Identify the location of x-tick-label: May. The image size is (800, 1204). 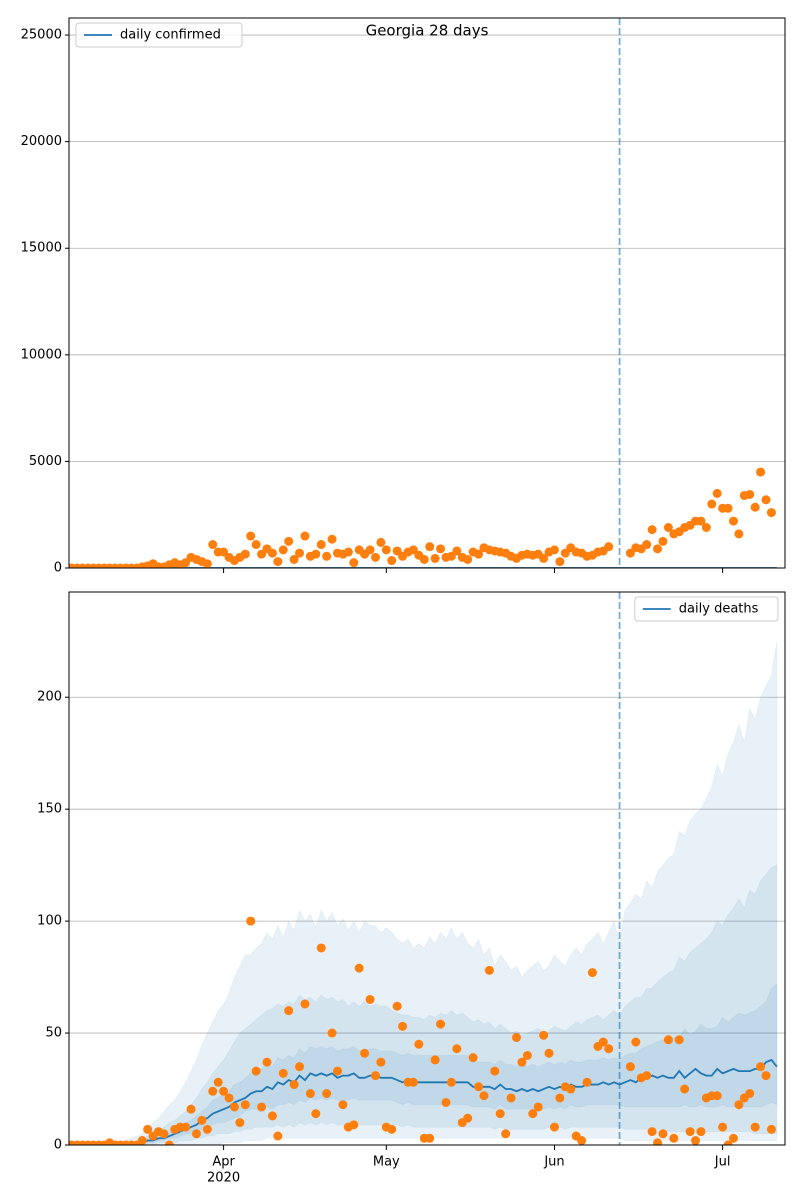
(386, 1162).